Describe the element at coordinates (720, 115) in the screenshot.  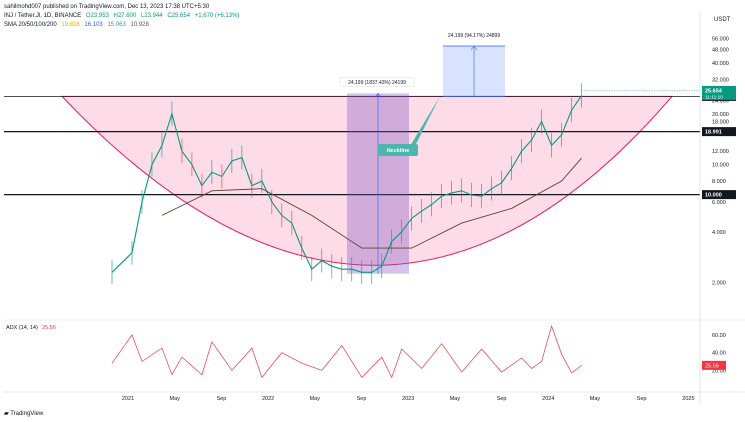
I see `y-tick-label: 20.000` at that location.